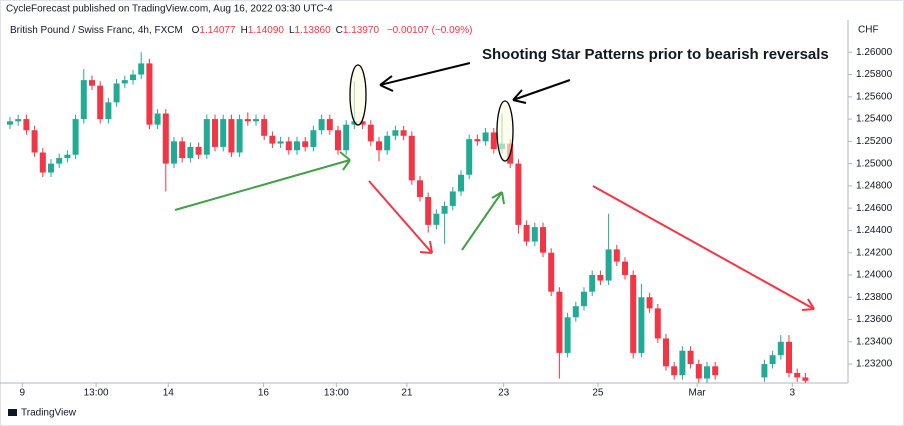  I want to click on x-tick-label: 14, so click(169, 393).